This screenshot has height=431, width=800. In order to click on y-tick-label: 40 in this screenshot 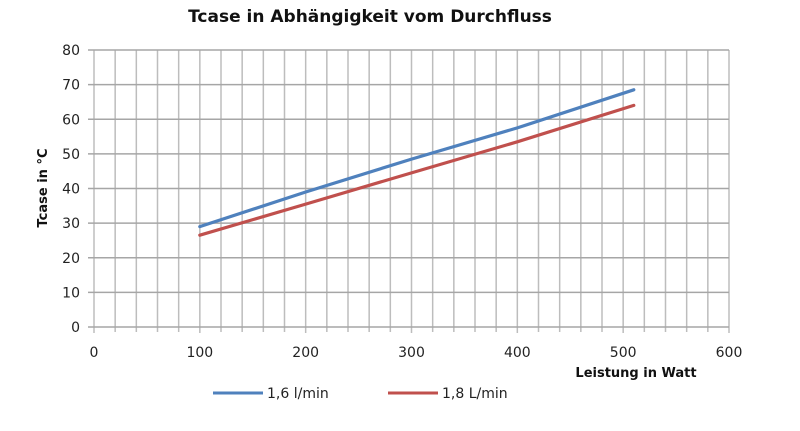, I will do `click(71, 190)`.